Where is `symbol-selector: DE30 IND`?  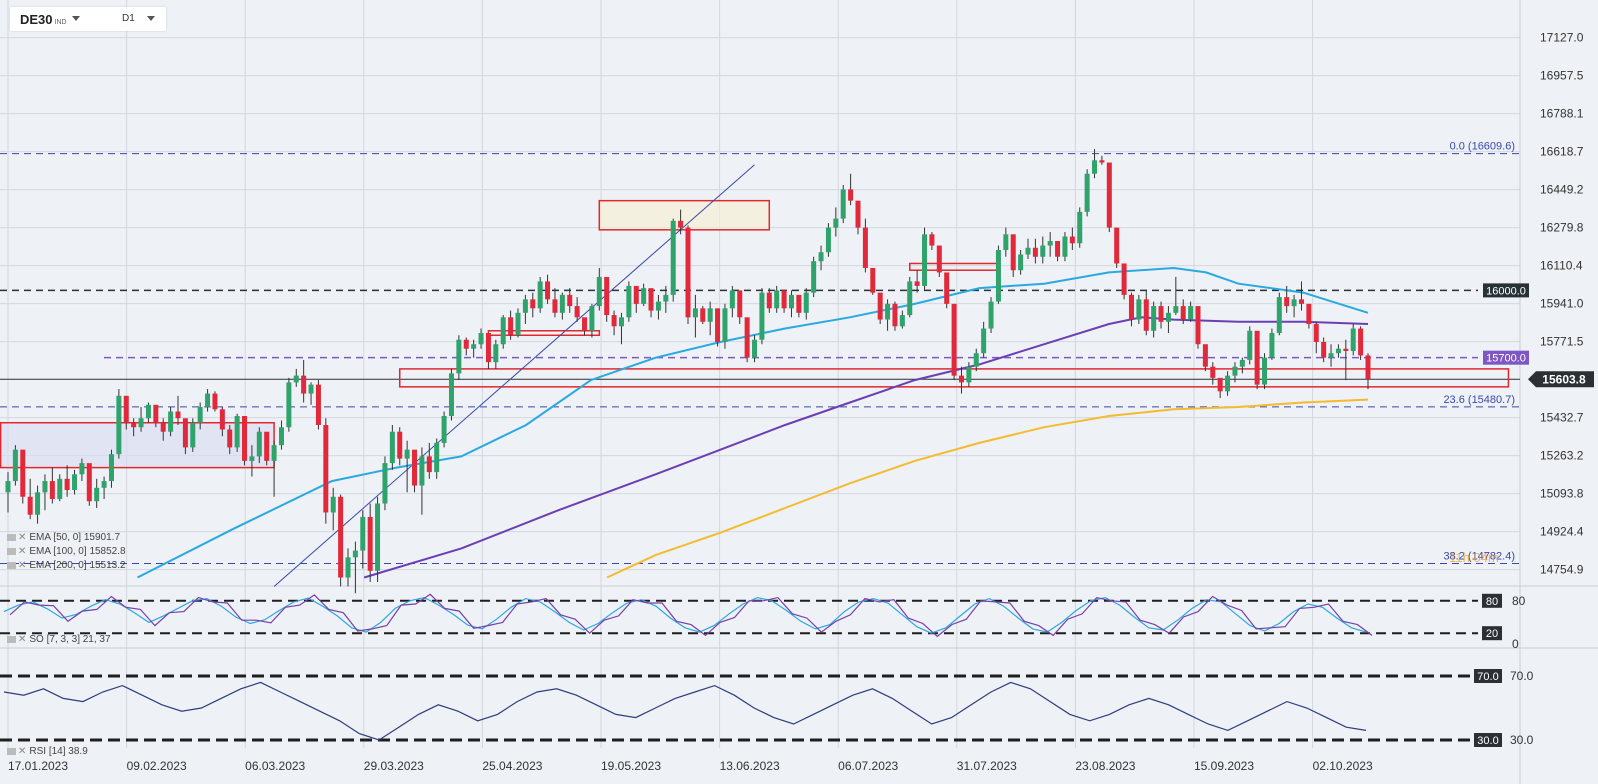 symbol-selector: DE30 IND is located at coordinates (43, 19).